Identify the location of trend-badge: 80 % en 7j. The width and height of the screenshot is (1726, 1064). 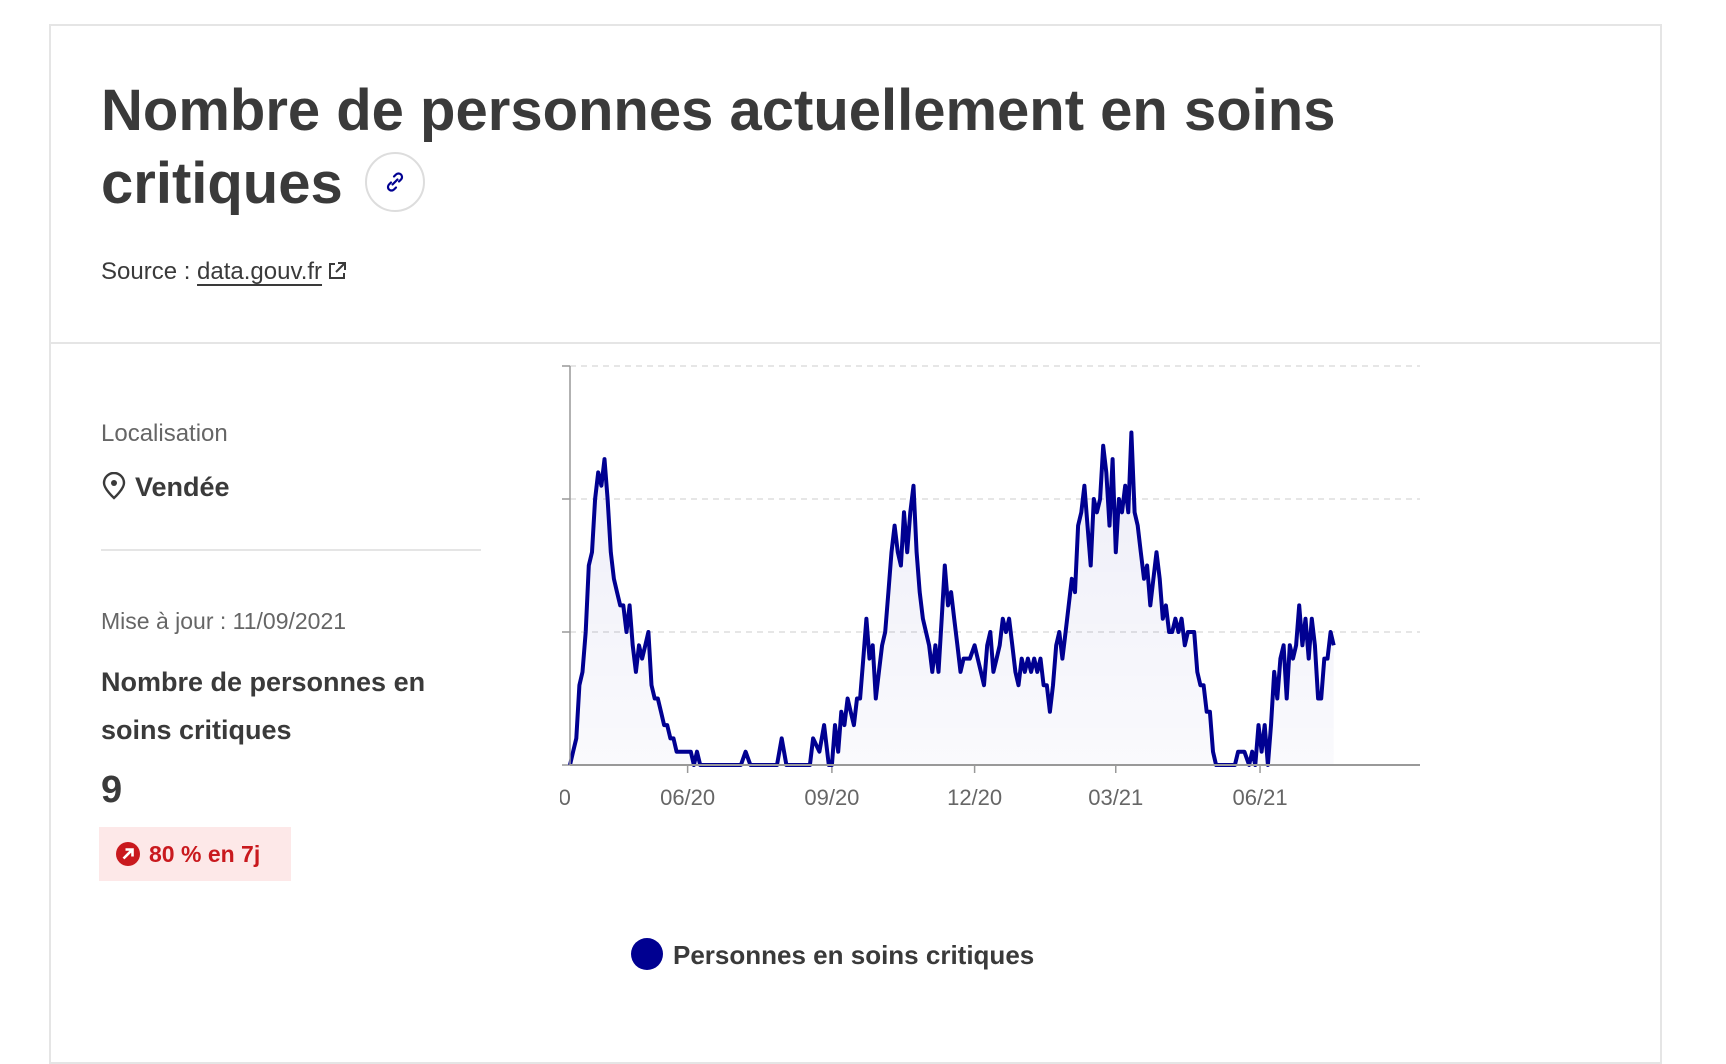
(195, 854).